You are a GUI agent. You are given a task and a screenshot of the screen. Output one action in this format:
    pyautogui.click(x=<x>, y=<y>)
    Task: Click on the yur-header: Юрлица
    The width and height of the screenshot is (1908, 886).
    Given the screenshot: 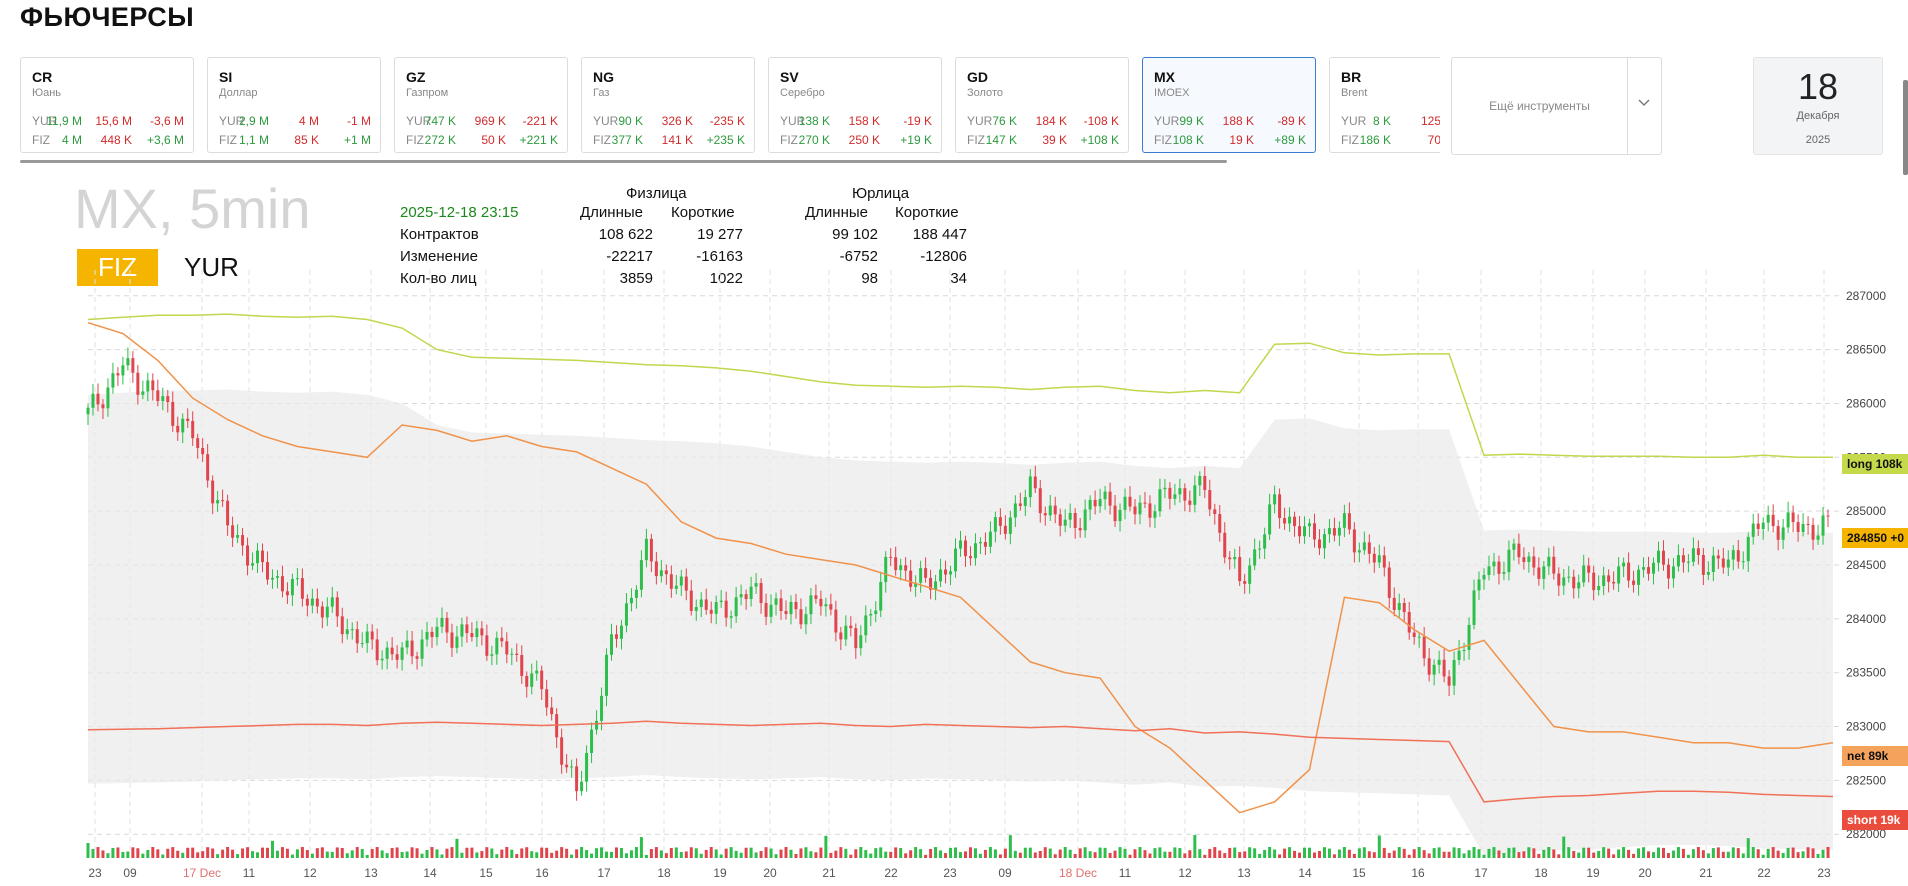 What is the action you would take?
    pyautogui.click(x=881, y=193)
    